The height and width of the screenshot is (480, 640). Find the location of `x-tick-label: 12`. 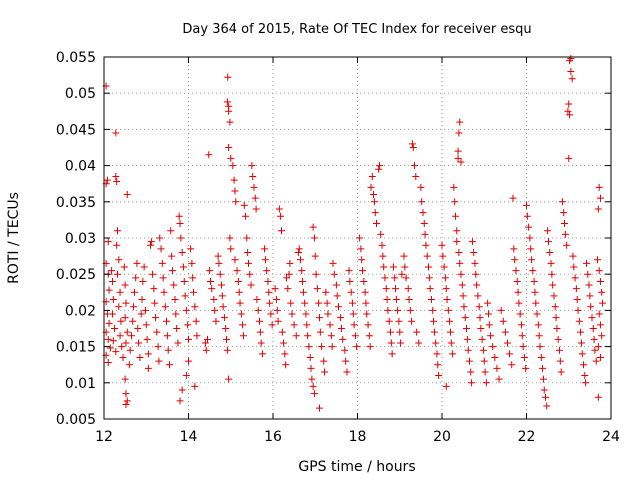

x-tick-label: 12 is located at coordinates (104, 437).